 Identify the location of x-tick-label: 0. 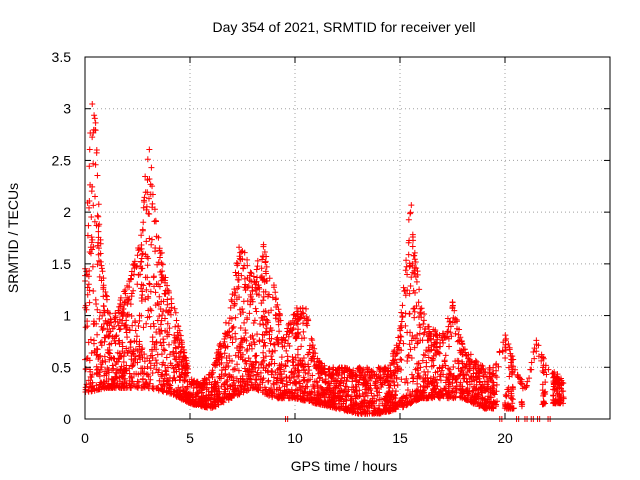
(85, 438).